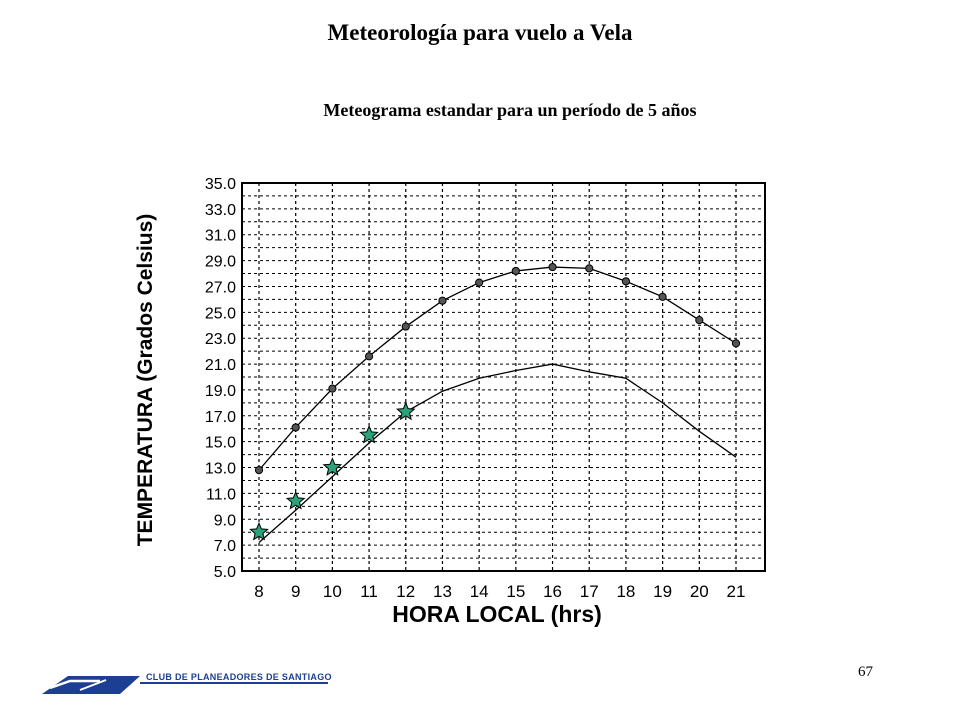 The height and width of the screenshot is (720, 960). Describe the element at coordinates (497, 453) in the screenshot. I see `min-temp-line` at that location.